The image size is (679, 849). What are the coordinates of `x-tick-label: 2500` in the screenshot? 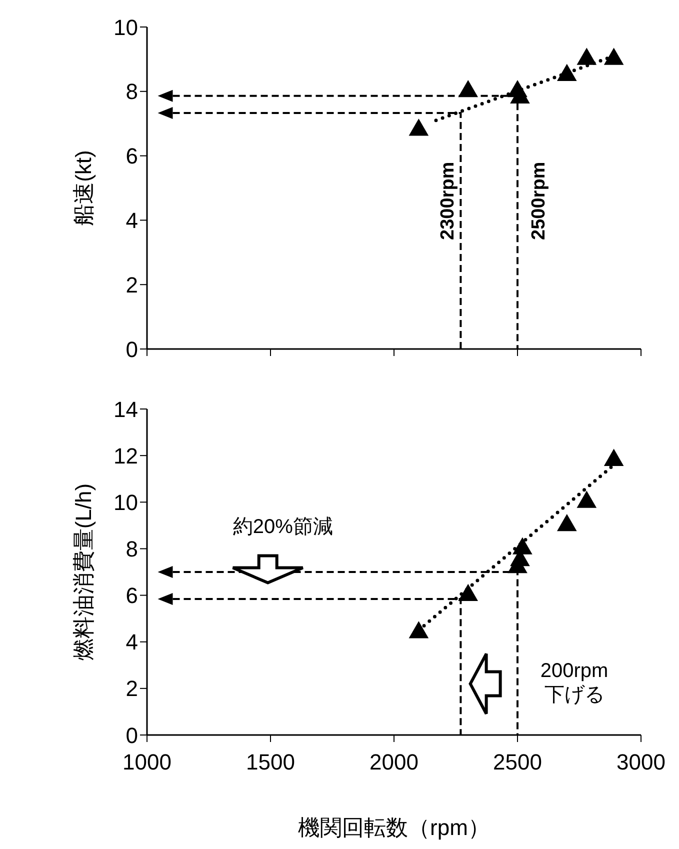 It's located at (517, 762).